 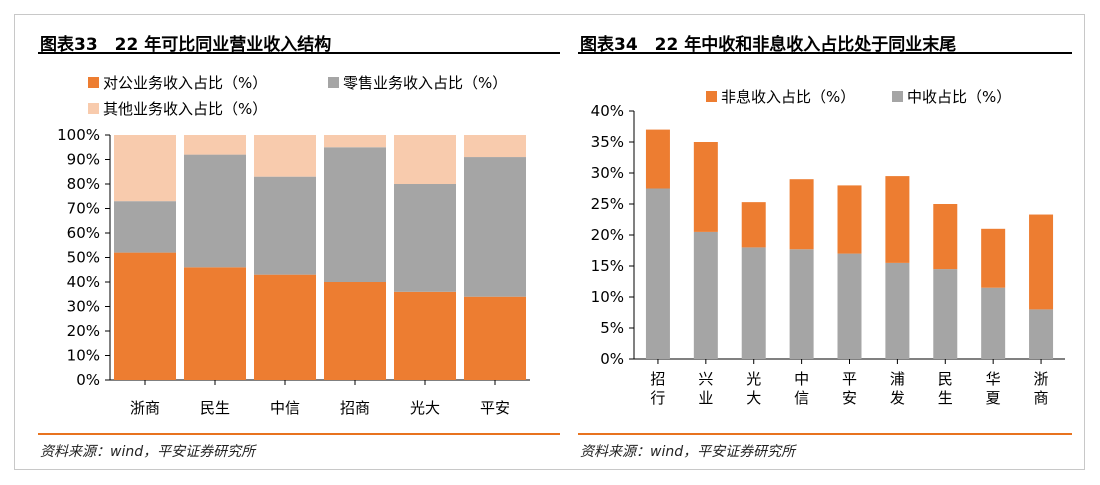 I want to click on right-chart-title: 图表34 22 年中收和非息收入占比处于同业末尾, so click(x=768, y=45).